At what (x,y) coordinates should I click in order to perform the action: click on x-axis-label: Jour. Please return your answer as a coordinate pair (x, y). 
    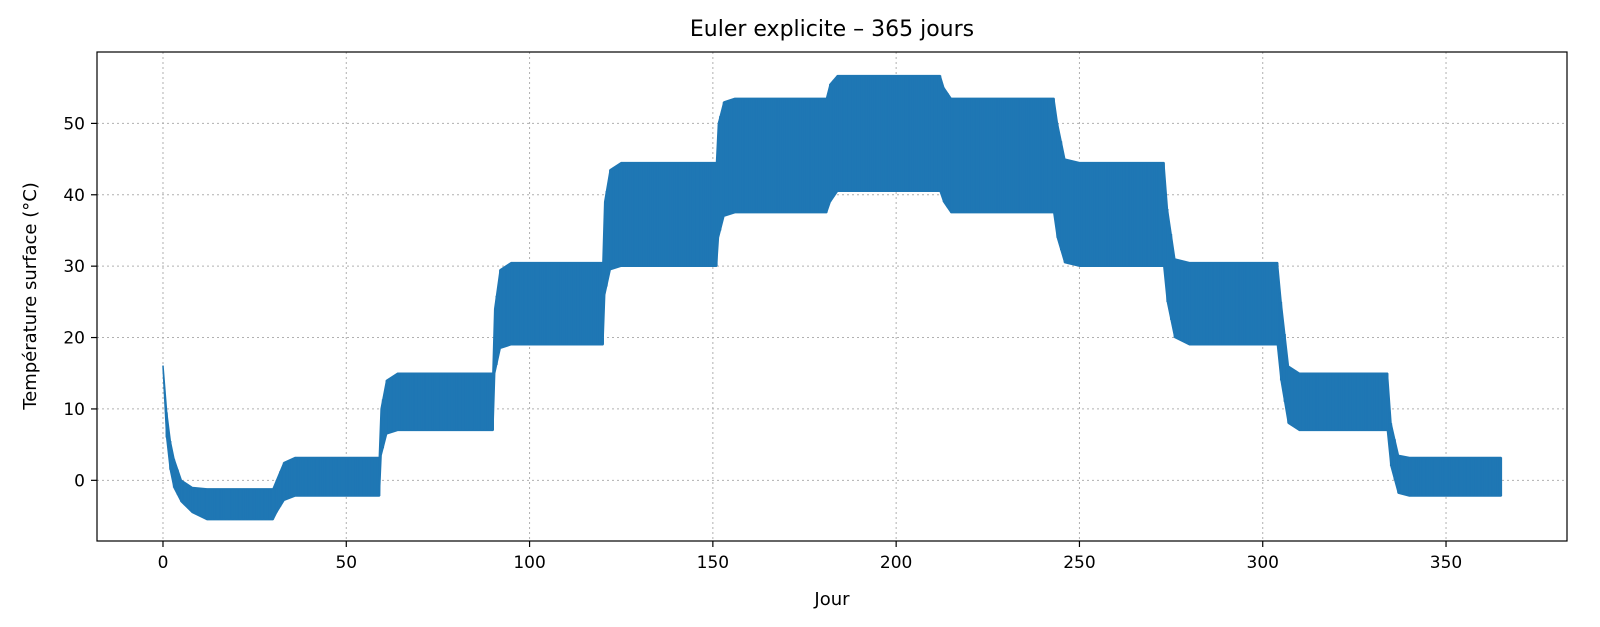
    Looking at the image, I should click on (831, 599).